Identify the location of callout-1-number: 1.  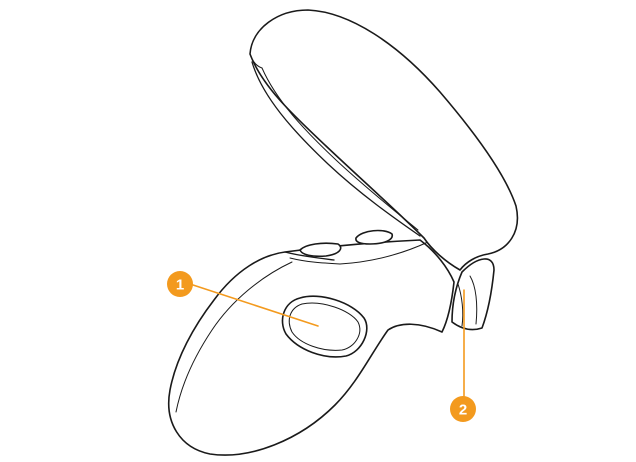
(180, 285).